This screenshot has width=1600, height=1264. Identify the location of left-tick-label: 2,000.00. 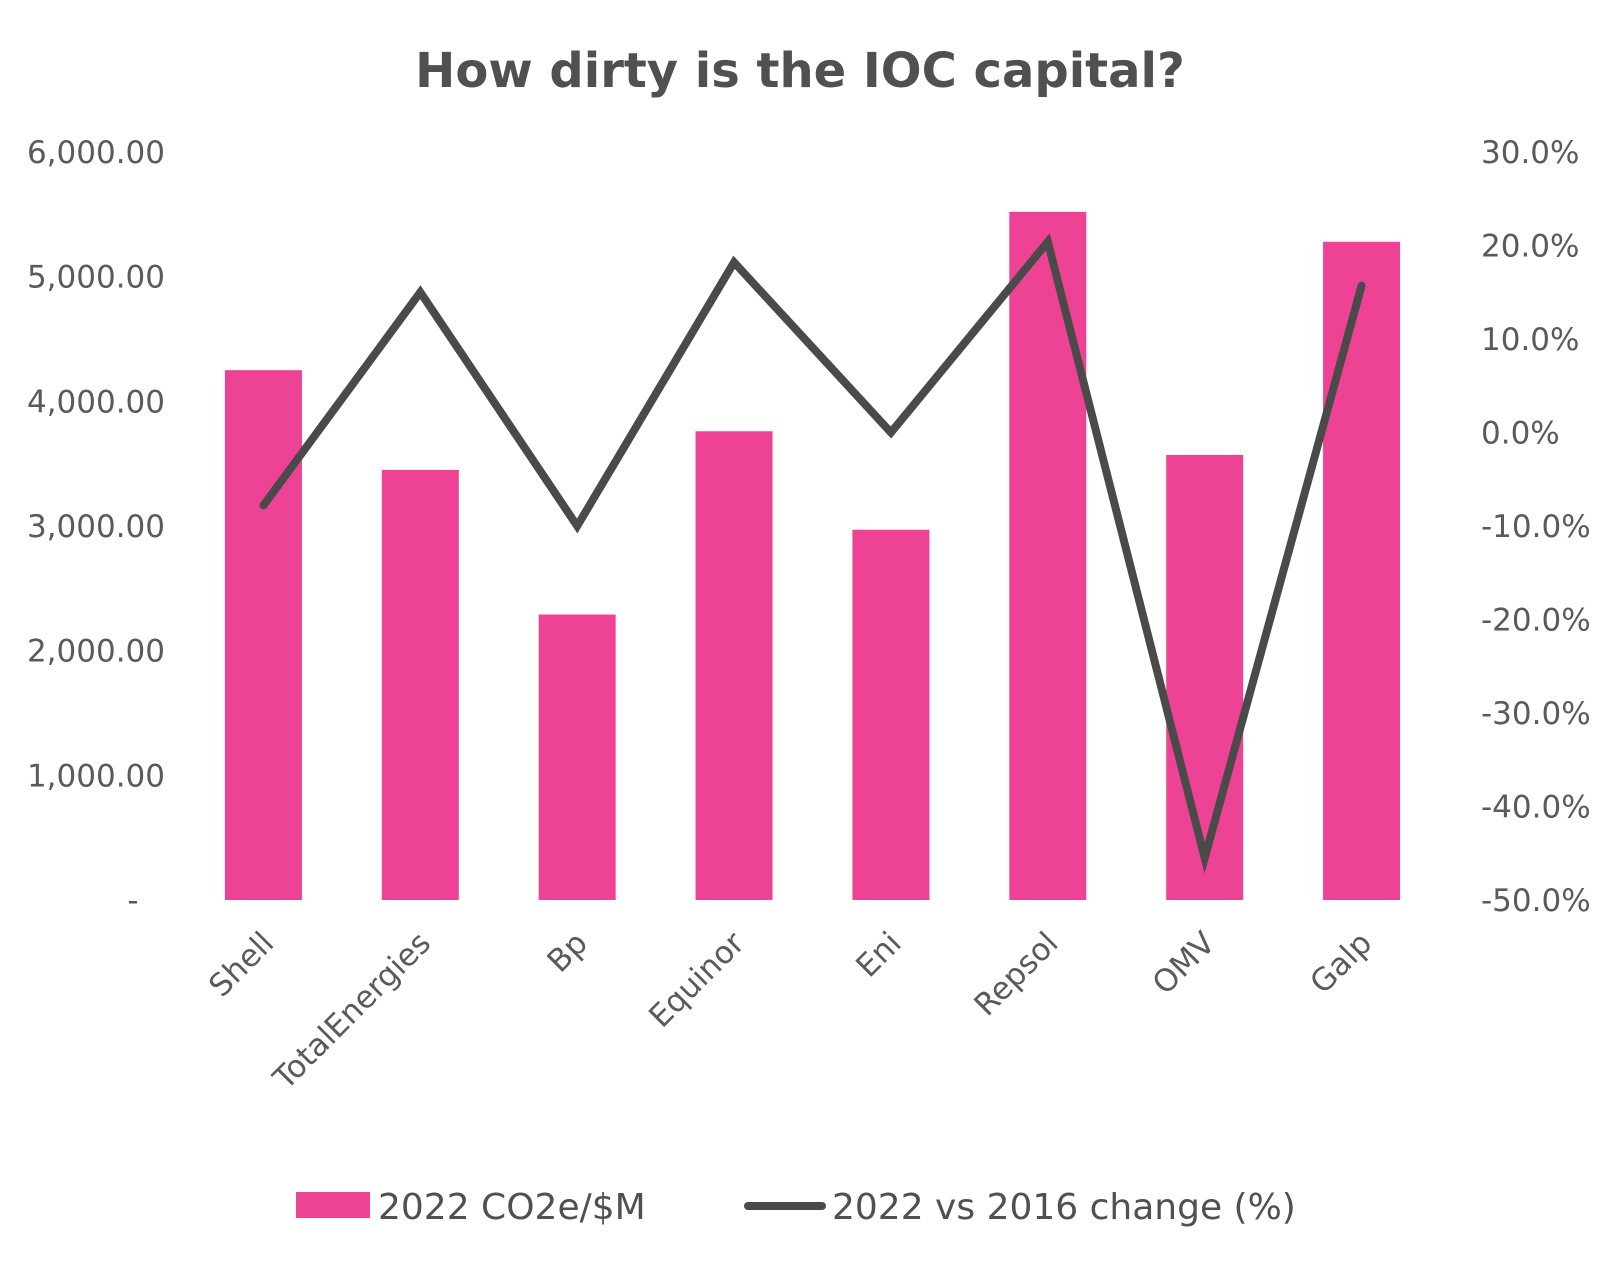
(96, 652).